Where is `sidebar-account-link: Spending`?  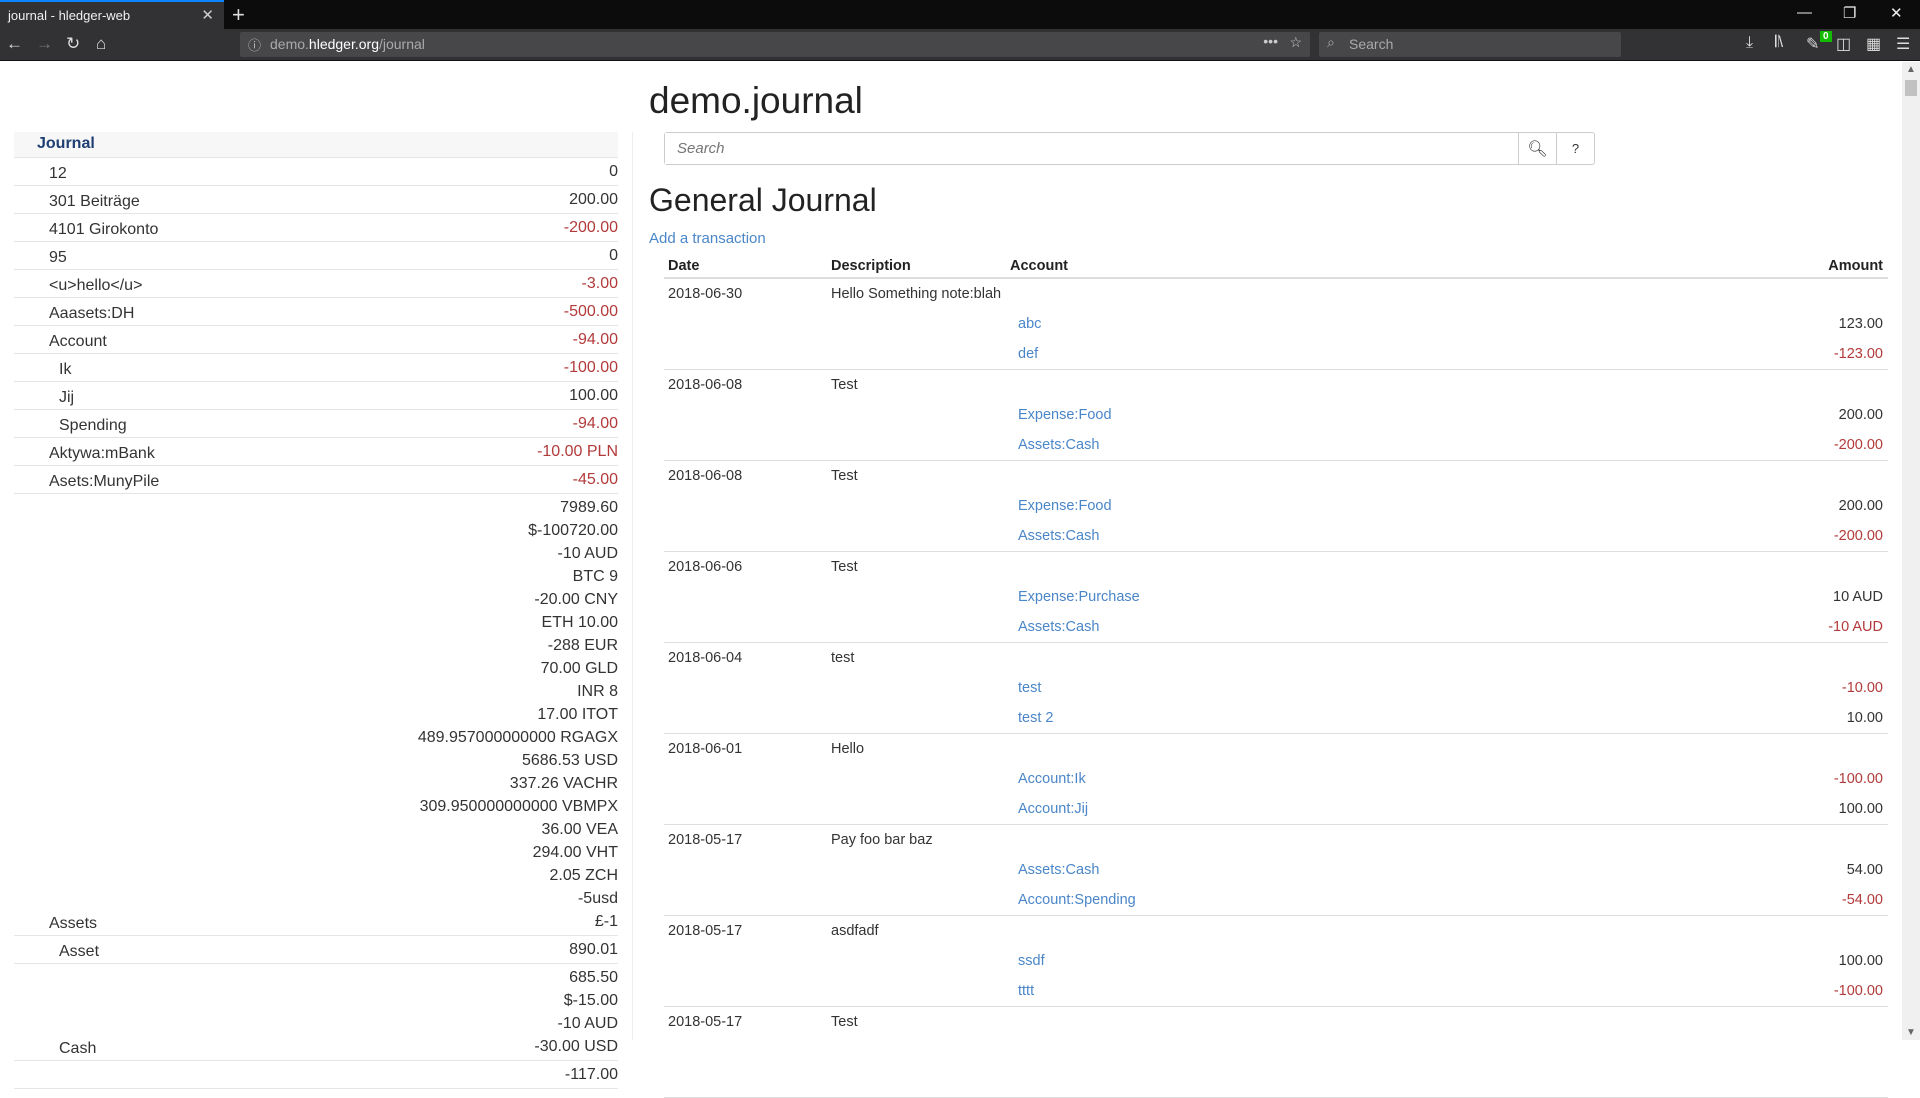
sidebar-account-link: Spending is located at coordinates (93, 425).